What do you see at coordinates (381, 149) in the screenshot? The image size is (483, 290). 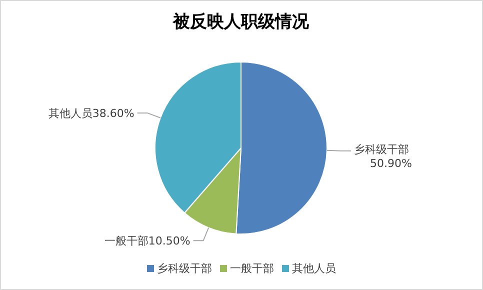 I see `slice-label: 乡科级干部` at bounding box center [381, 149].